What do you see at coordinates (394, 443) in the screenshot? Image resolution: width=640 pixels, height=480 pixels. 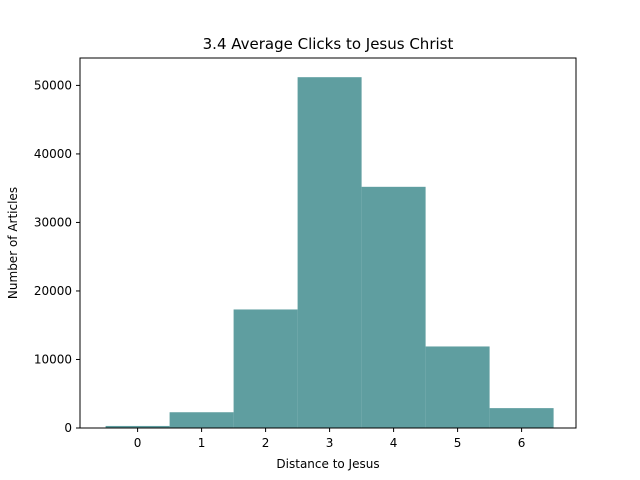 I see `x-tick-label: 4` at bounding box center [394, 443].